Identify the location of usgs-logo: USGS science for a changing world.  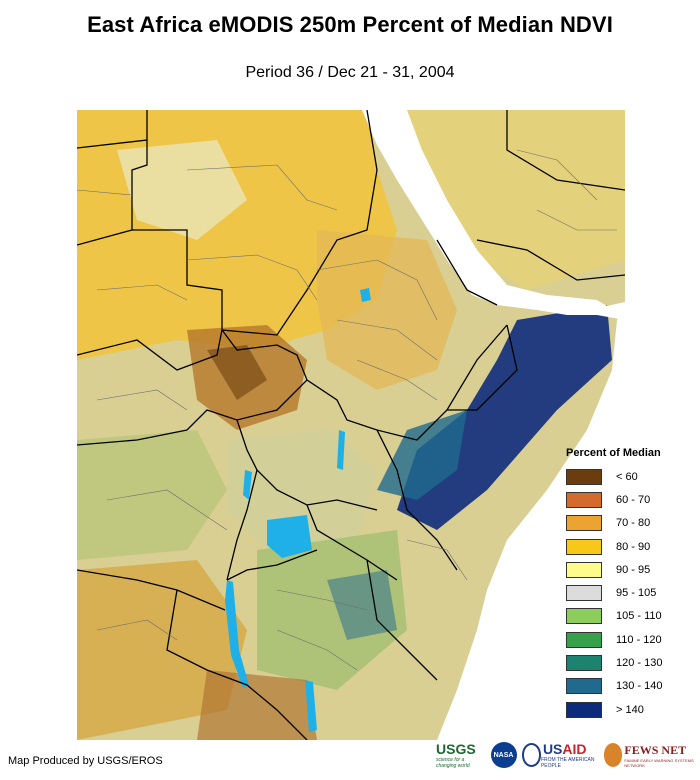
(461, 755).